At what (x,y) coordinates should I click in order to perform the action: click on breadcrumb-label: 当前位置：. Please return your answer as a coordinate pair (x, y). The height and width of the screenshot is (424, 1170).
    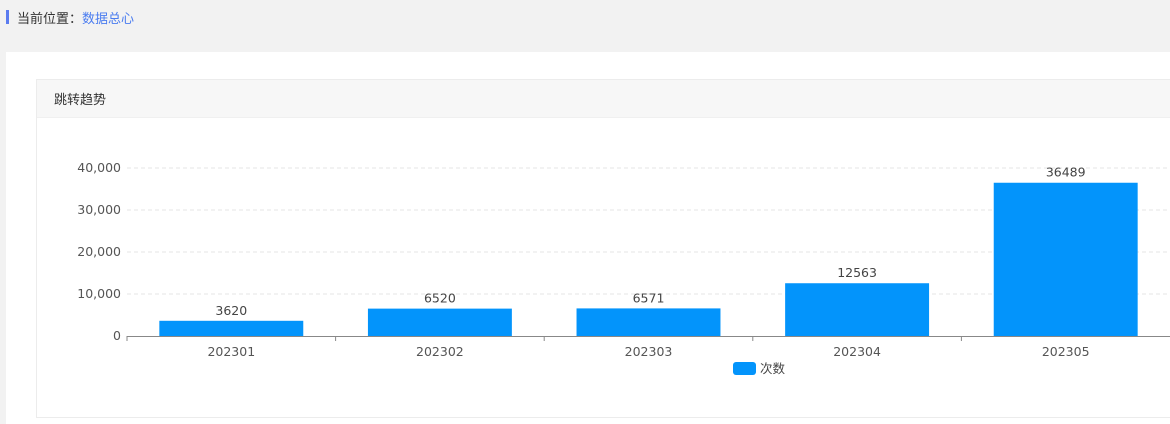
    Looking at the image, I should click on (50, 19).